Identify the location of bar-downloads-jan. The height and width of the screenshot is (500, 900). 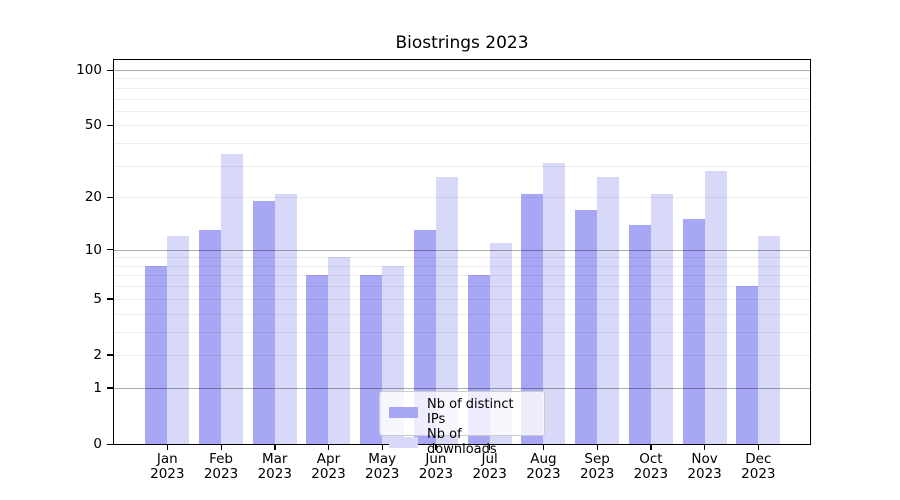
(178, 340).